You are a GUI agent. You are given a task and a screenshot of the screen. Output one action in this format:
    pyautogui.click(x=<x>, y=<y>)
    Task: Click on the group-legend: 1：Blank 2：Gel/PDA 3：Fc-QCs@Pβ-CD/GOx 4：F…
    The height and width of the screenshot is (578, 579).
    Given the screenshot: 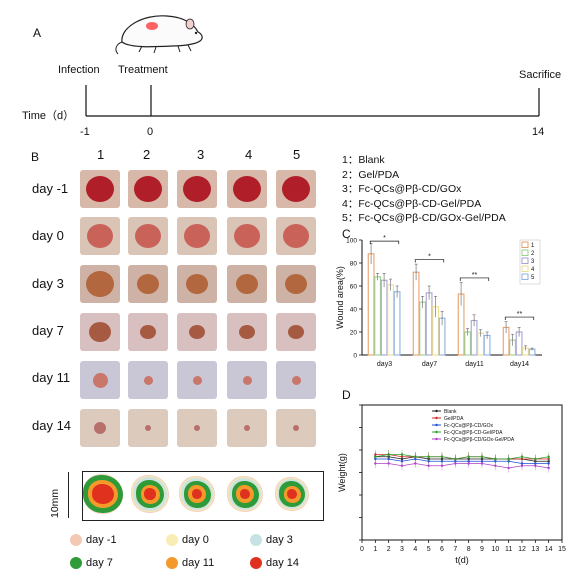 What is the action you would take?
    pyautogui.click(x=424, y=189)
    